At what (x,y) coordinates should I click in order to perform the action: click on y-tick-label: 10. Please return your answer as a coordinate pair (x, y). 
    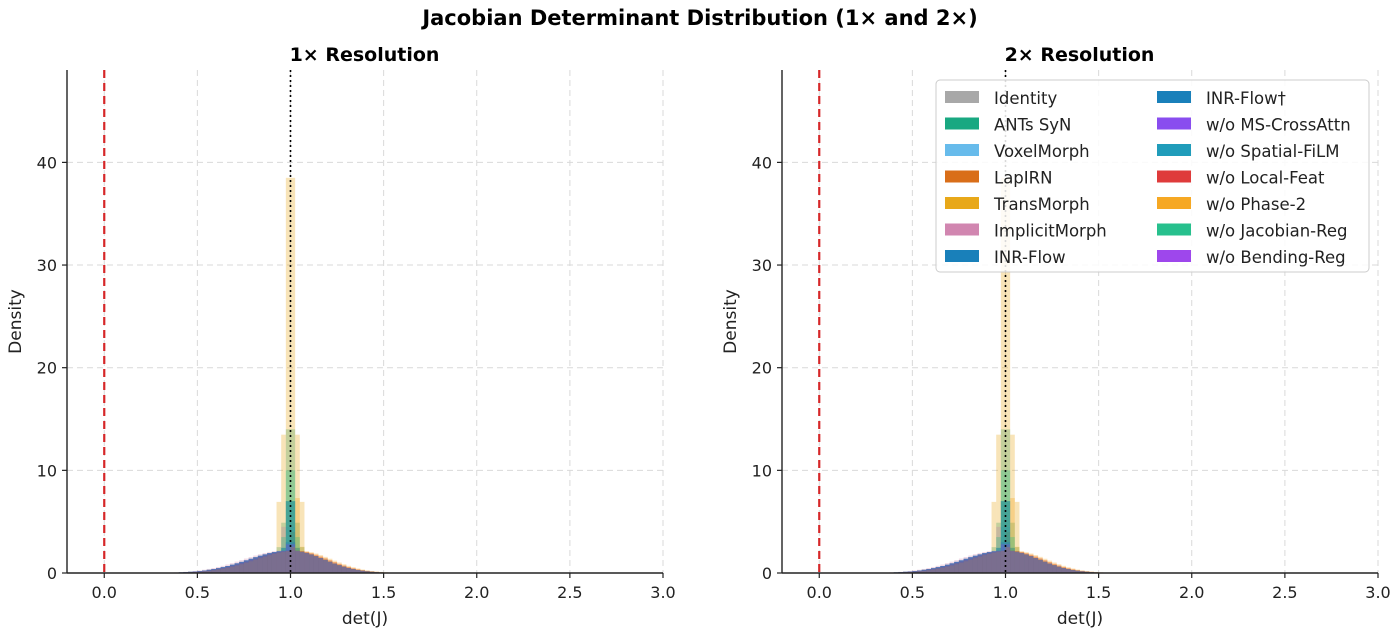
    Looking at the image, I should click on (762, 470).